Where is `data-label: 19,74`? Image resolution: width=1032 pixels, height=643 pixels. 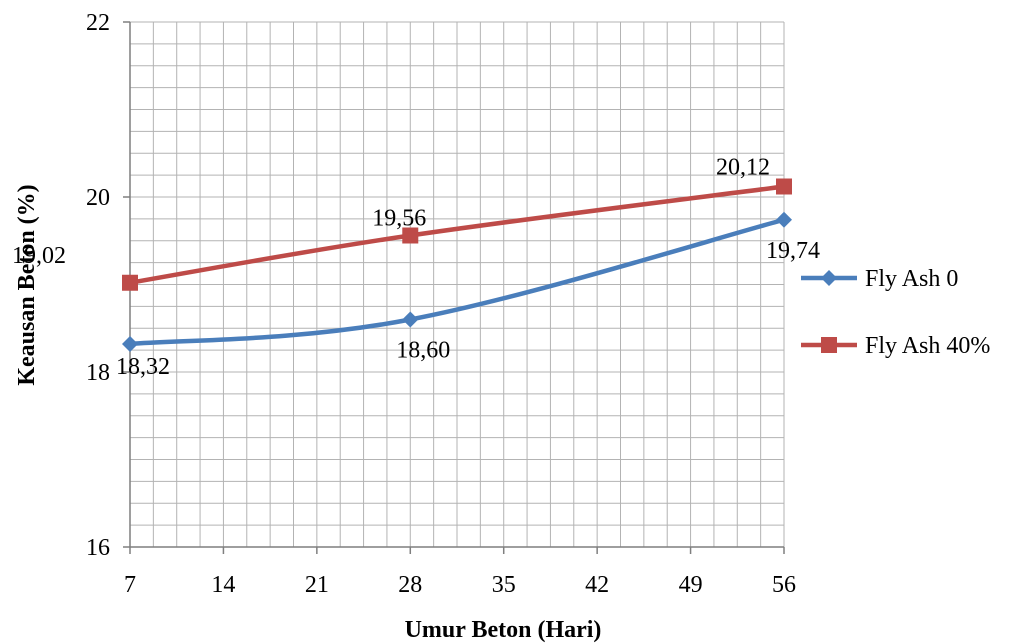 data-label: 19,74 is located at coordinates (793, 251).